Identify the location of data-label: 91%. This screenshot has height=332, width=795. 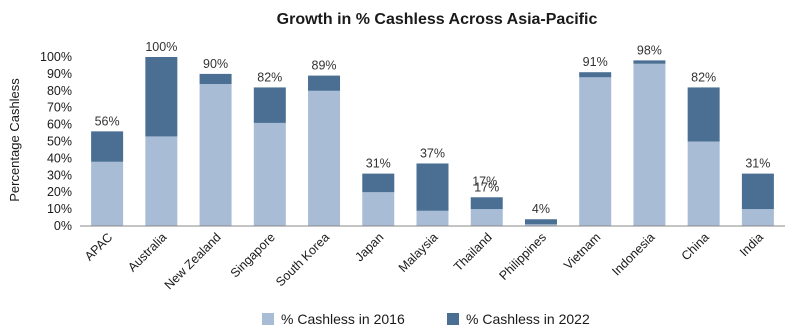
(595, 62).